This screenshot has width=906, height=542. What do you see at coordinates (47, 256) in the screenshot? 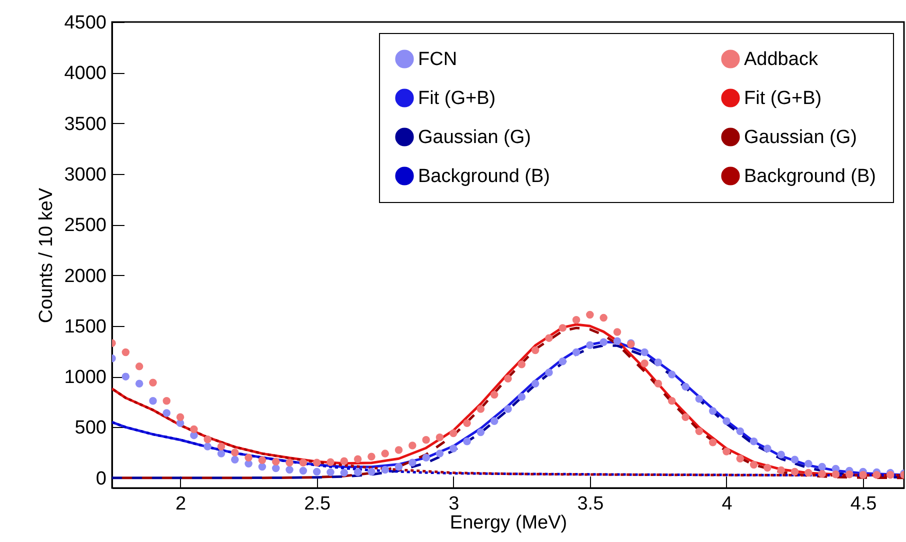
I see `y-axis-title: Counts / 10 keV` at bounding box center [47, 256].